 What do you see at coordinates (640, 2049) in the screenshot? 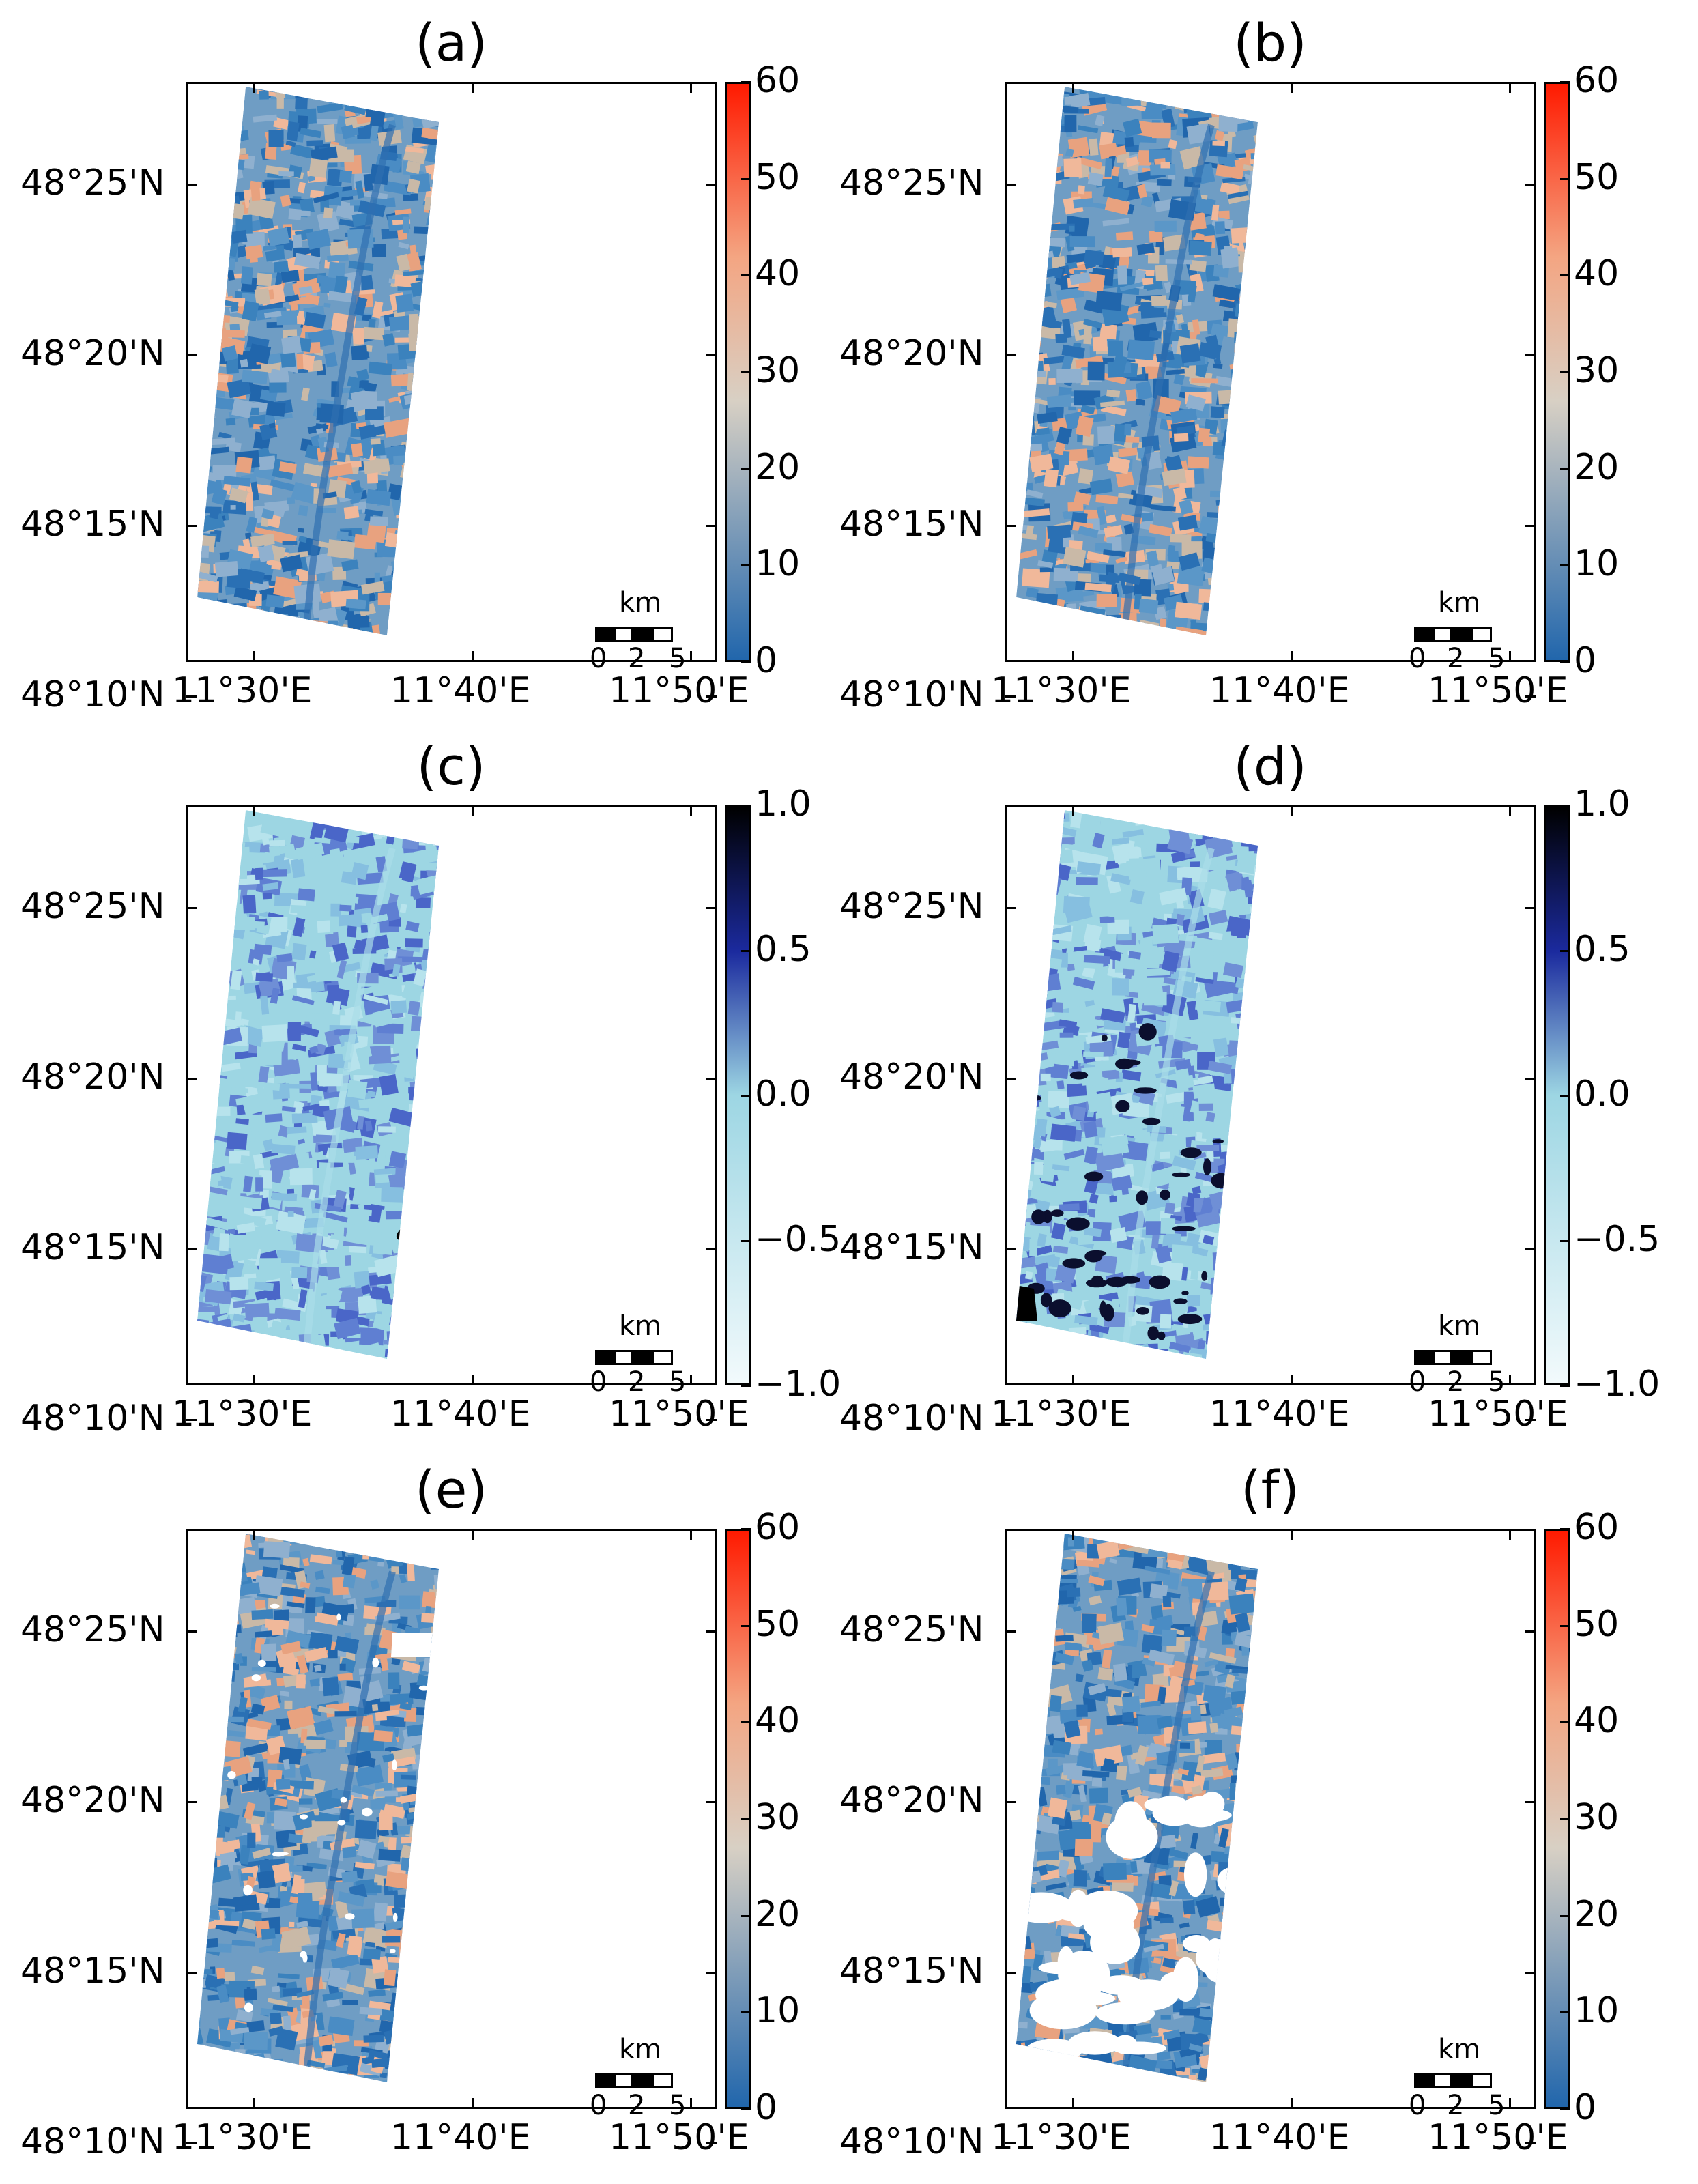
I see `scalebar-unit: km` at bounding box center [640, 2049].